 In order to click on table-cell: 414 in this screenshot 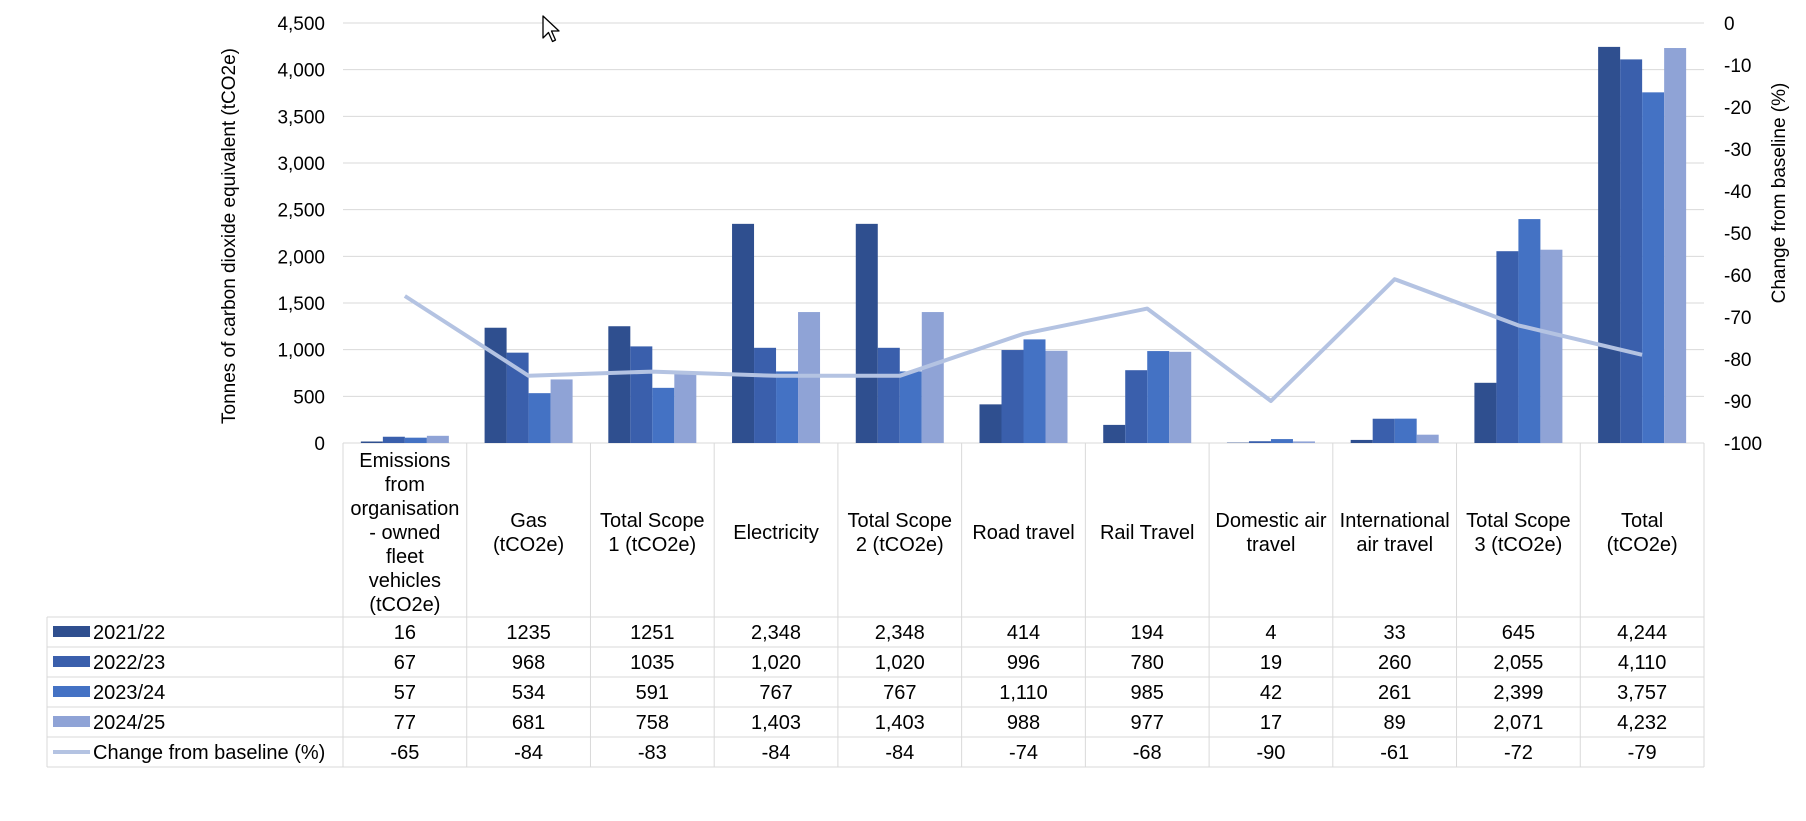, I will do `click(1023, 633)`.